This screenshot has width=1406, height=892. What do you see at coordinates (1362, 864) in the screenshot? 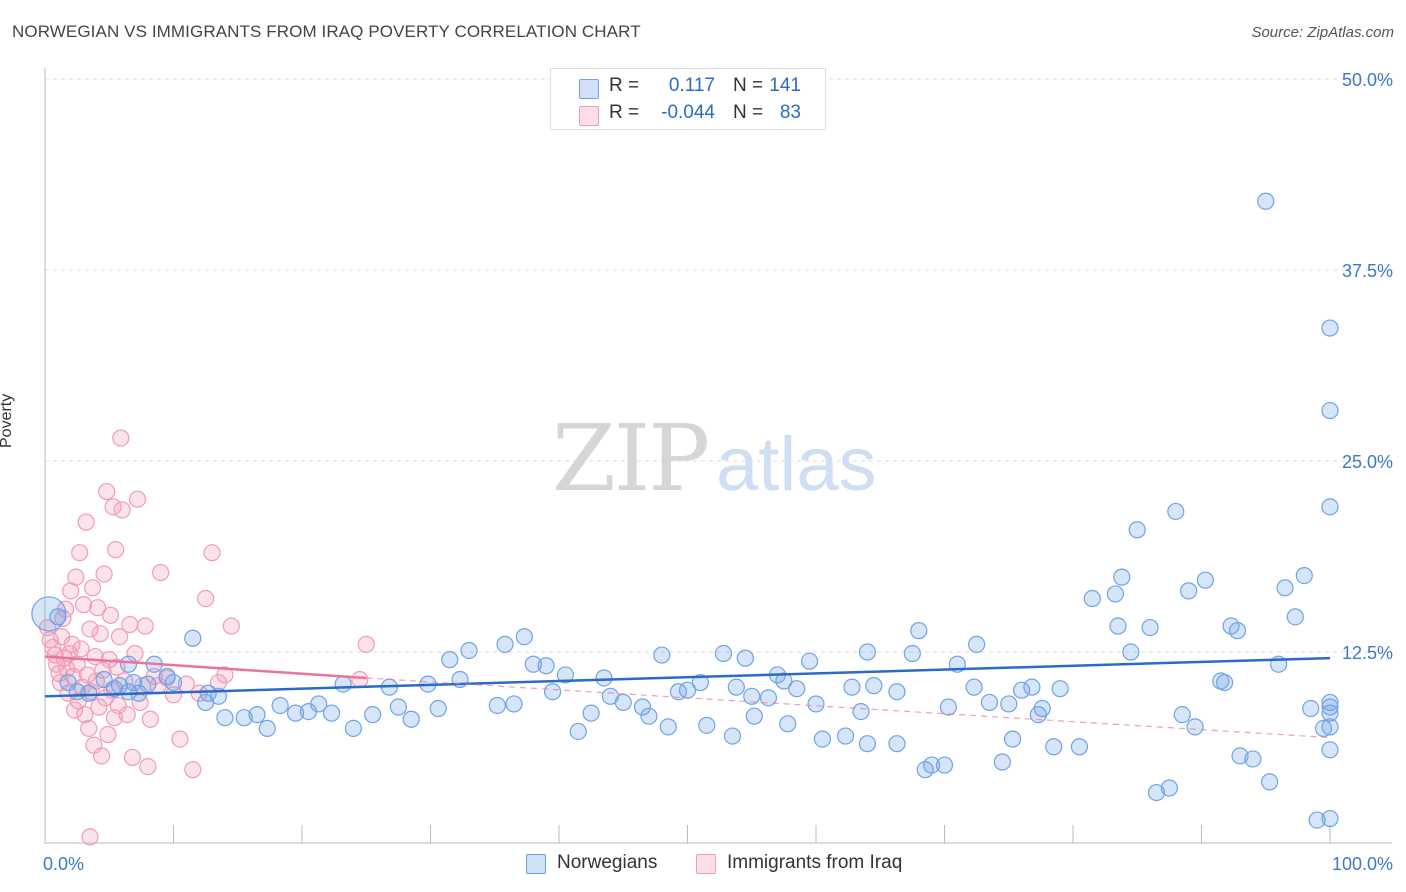
I see `x-tick-label: 100.0%` at bounding box center [1362, 864].